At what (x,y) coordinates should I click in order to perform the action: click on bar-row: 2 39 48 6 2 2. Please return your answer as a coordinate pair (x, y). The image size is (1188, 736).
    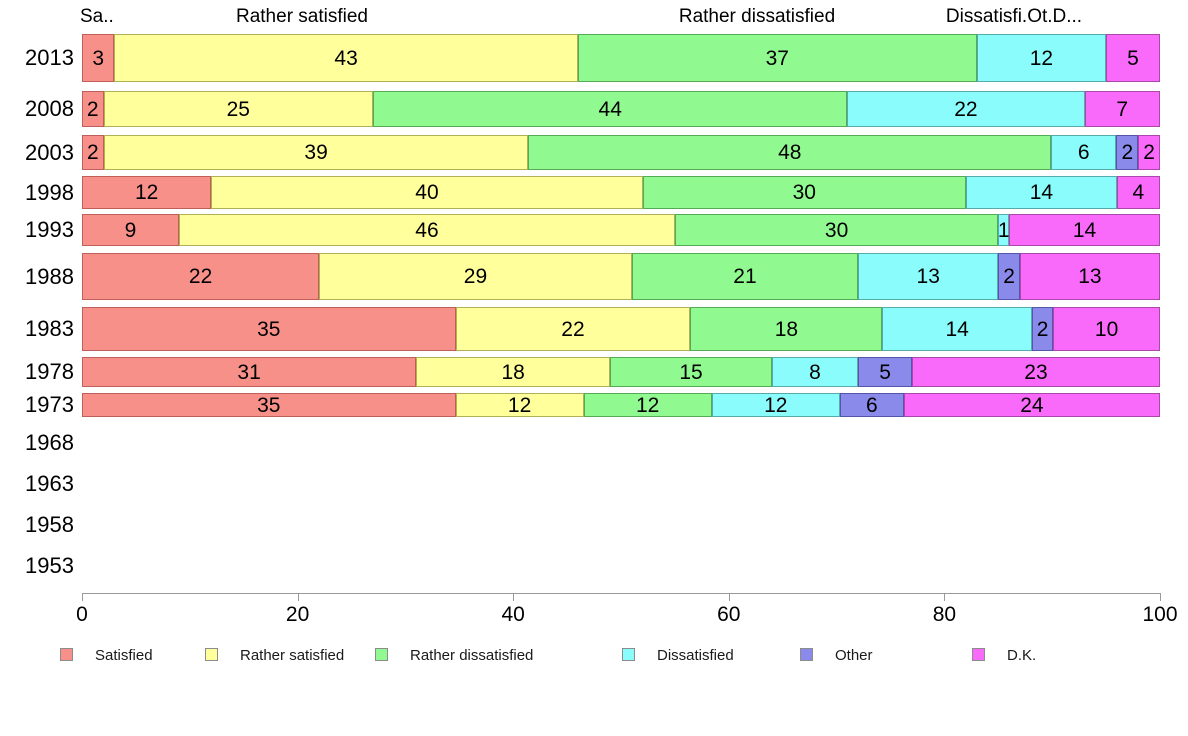
    Looking at the image, I should click on (621, 152).